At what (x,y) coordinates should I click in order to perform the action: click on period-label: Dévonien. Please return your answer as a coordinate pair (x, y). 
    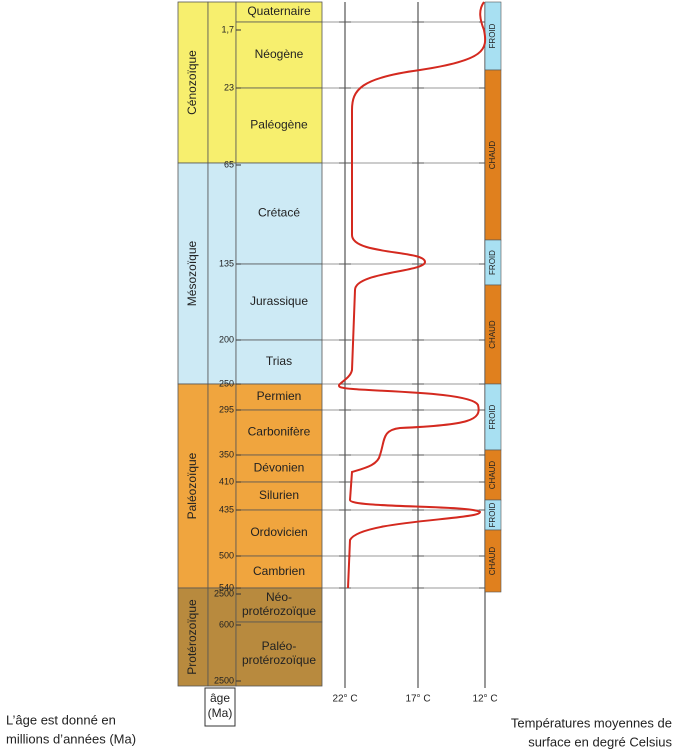
    Looking at the image, I should click on (279, 468).